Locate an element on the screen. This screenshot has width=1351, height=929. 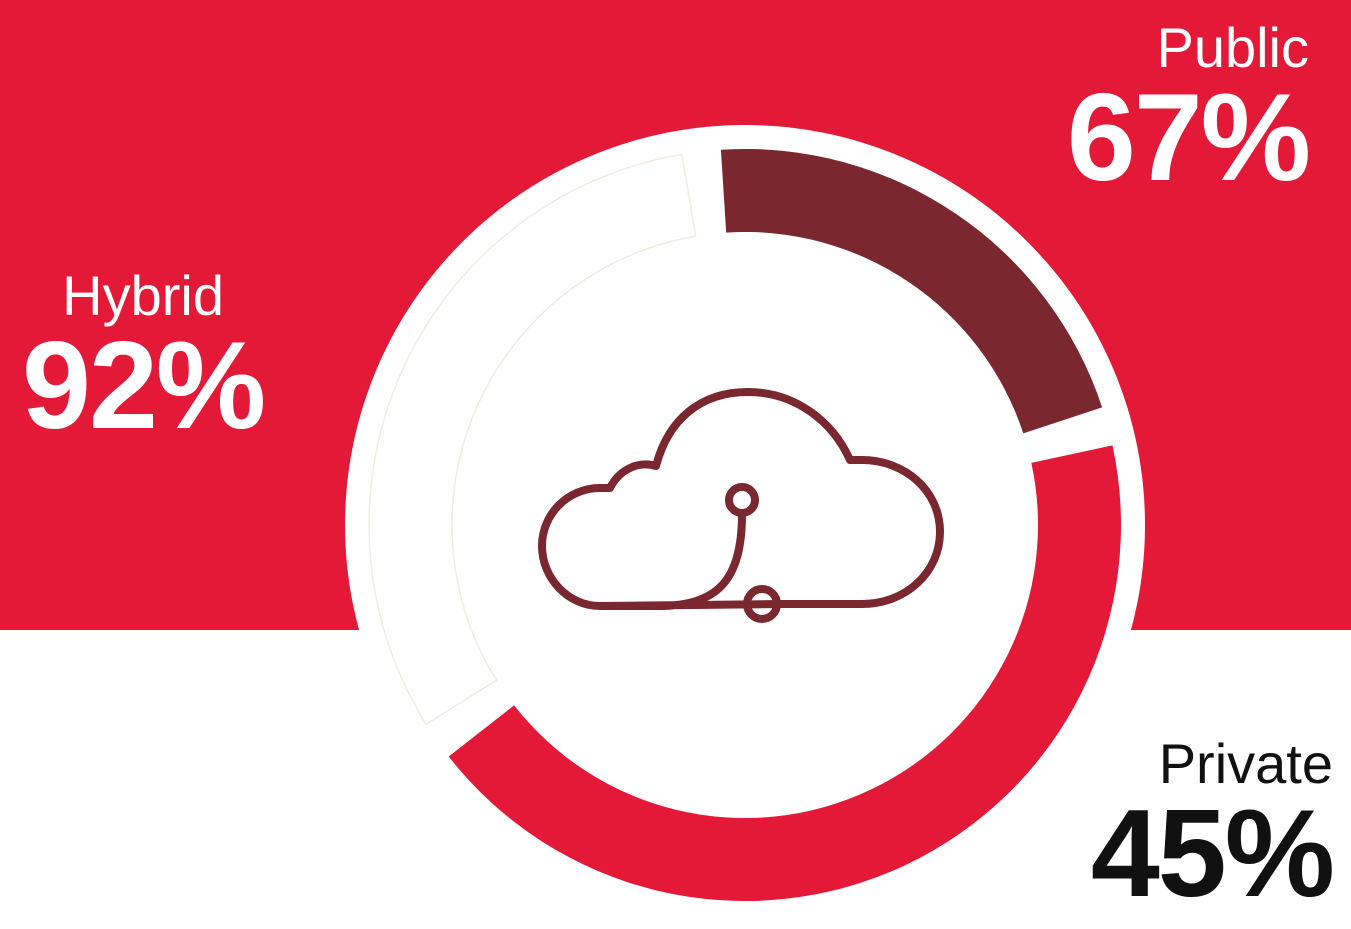
private-label: Private 45% is located at coordinates (1212, 827).